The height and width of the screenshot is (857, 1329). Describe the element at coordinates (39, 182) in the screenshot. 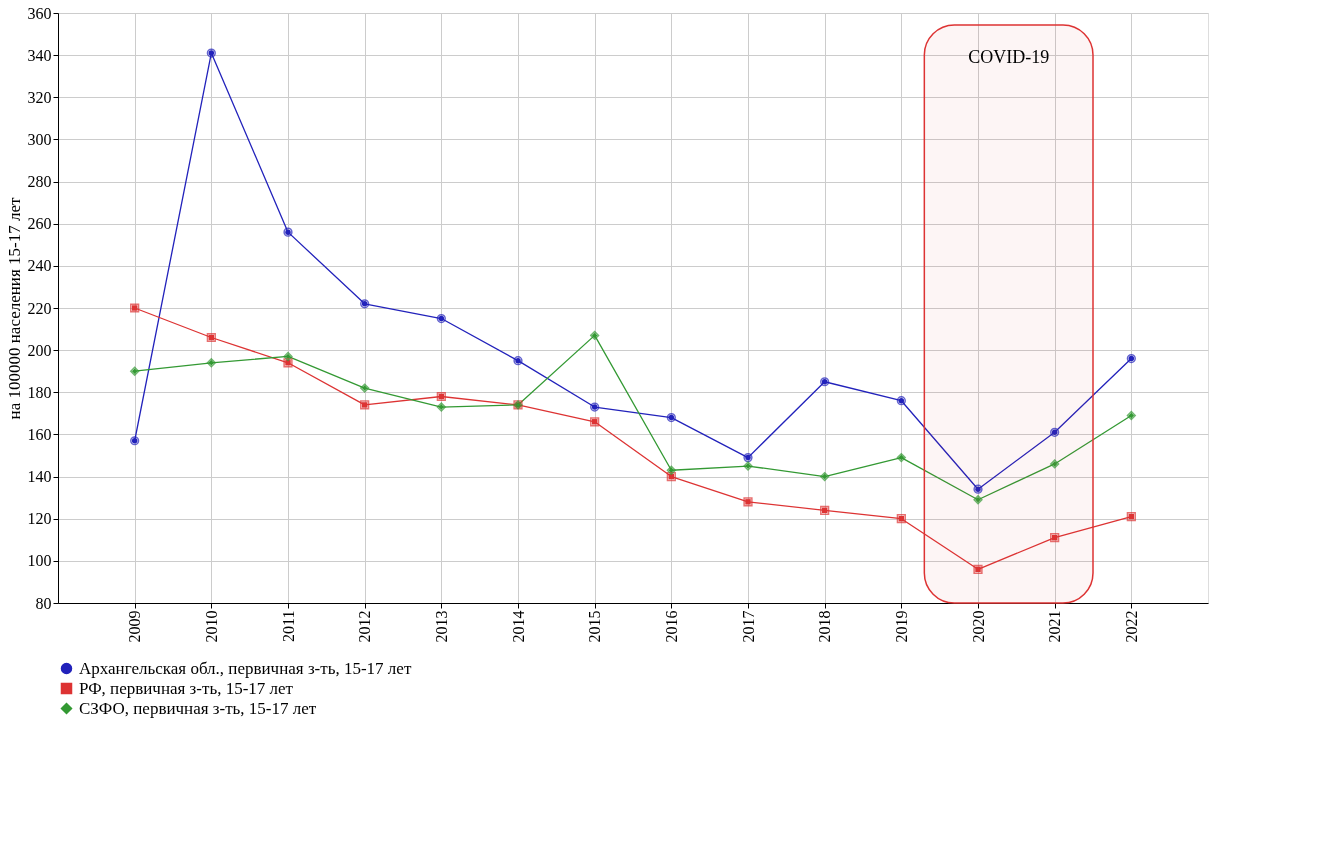

I see `y-tick-label: 280` at that location.